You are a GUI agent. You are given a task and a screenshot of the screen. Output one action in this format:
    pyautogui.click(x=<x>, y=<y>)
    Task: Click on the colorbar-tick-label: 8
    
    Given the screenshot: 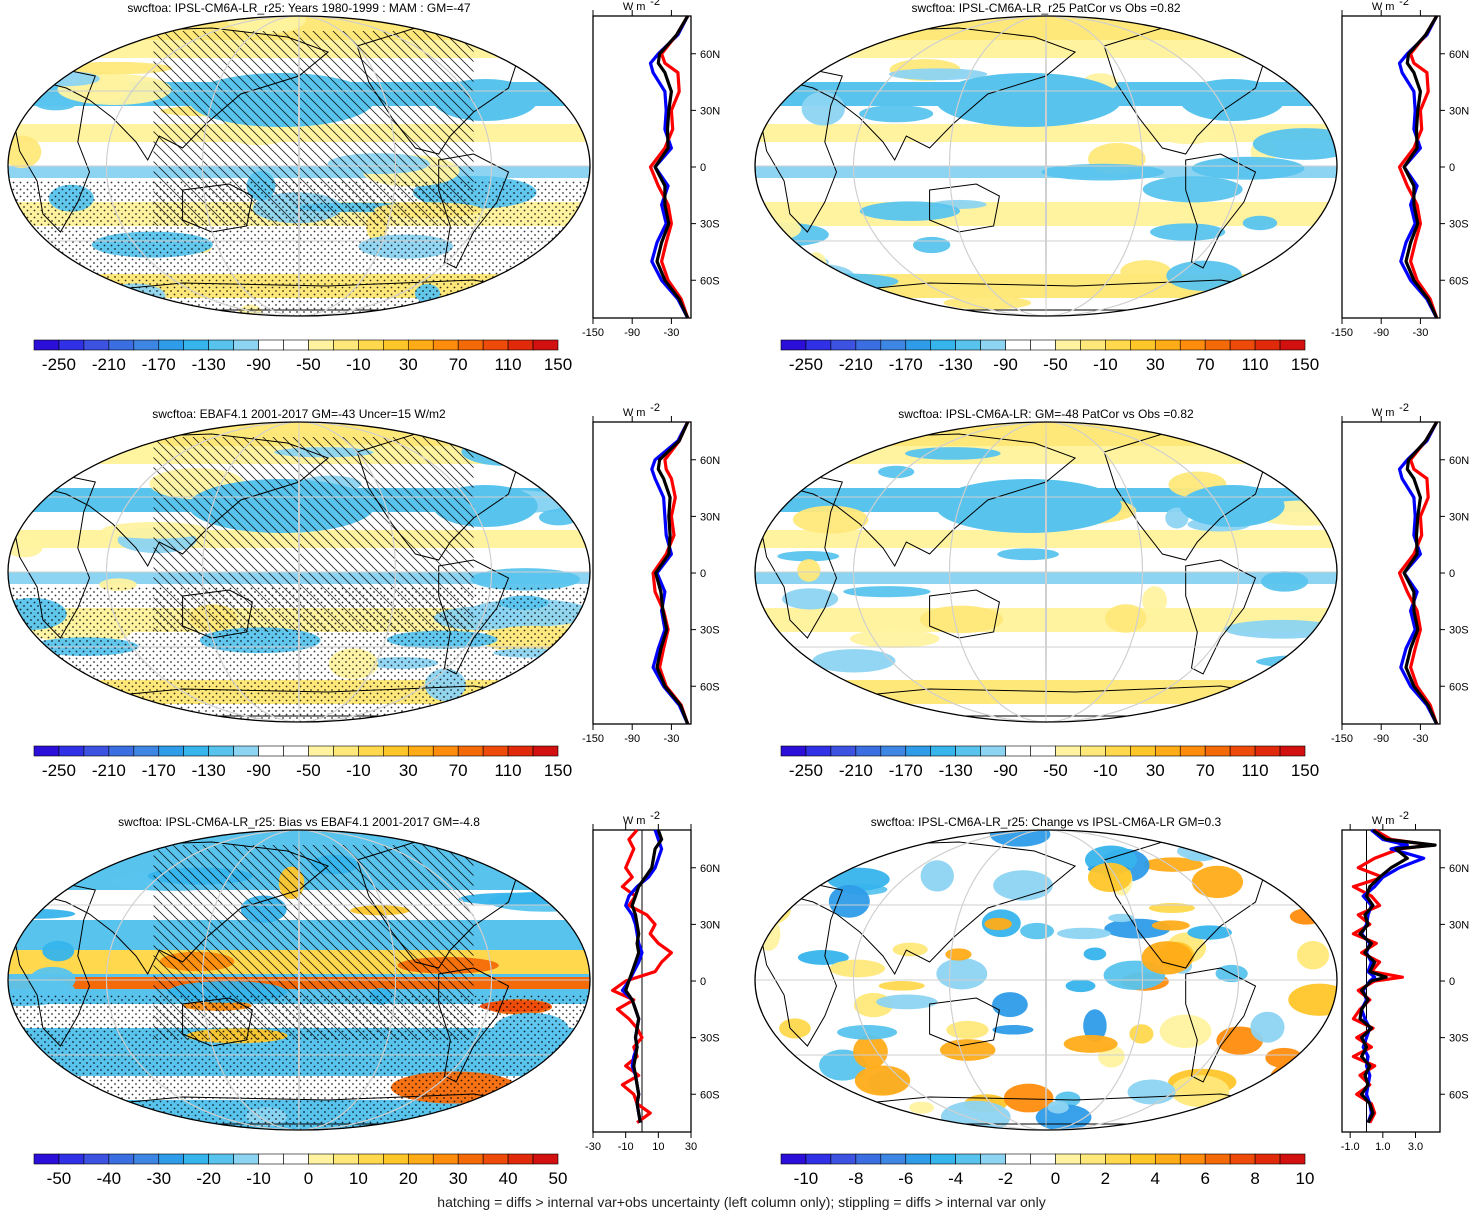 What is the action you would take?
    pyautogui.click(x=1254, y=1178)
    